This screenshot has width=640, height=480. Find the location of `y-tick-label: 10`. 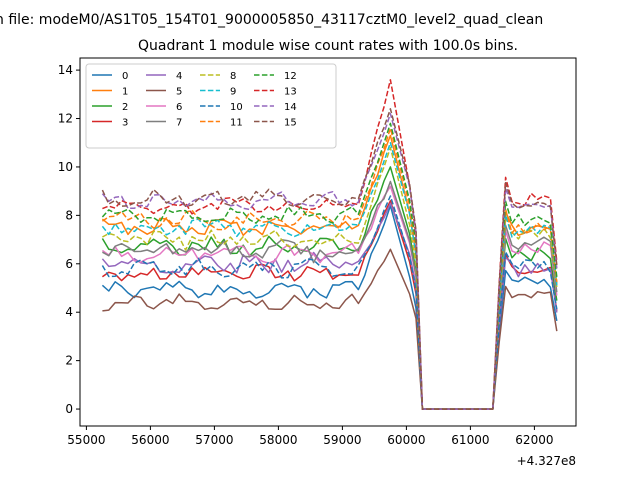

y-tick-label: 10 is located at coordinates (65, 167).